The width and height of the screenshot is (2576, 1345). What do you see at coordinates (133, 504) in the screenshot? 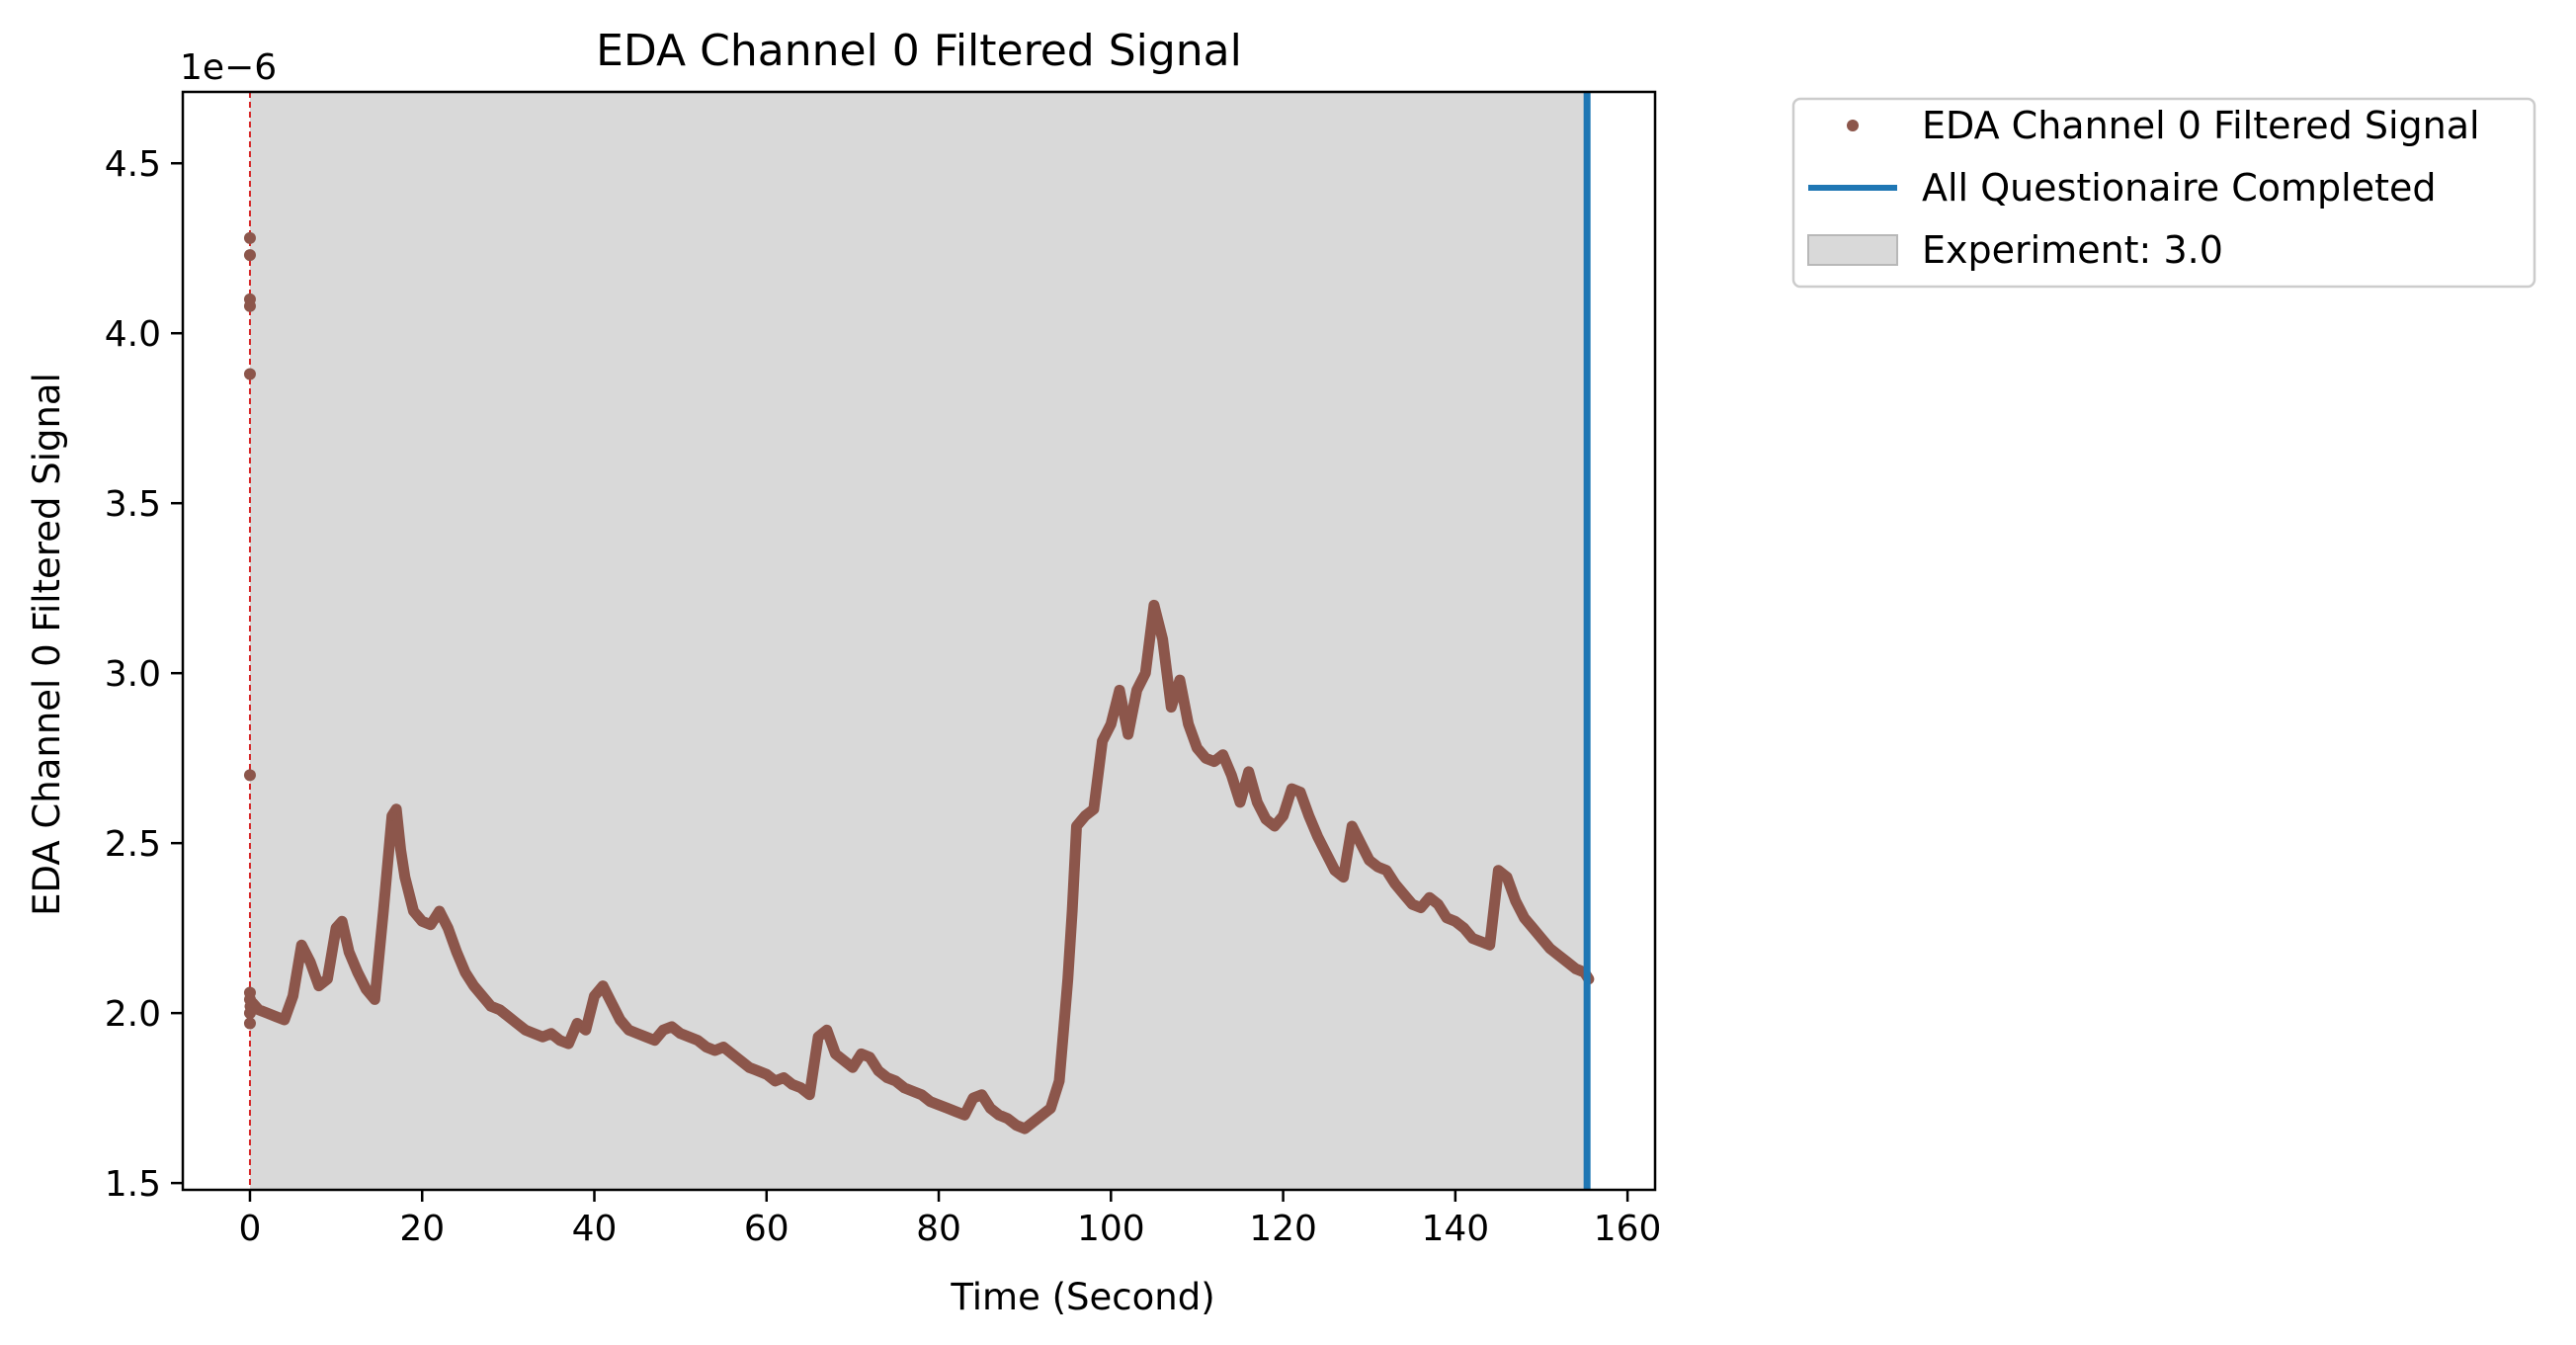
I see `y-tick-label: 3.5` at bounding box center [133, 504].